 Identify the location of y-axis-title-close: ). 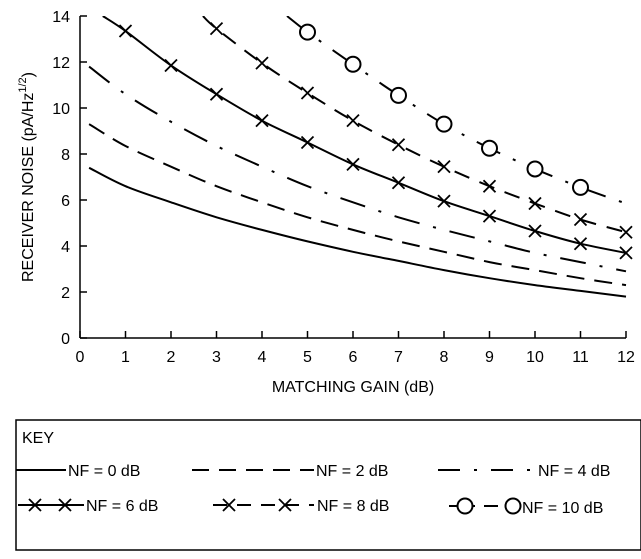
(28, 74).